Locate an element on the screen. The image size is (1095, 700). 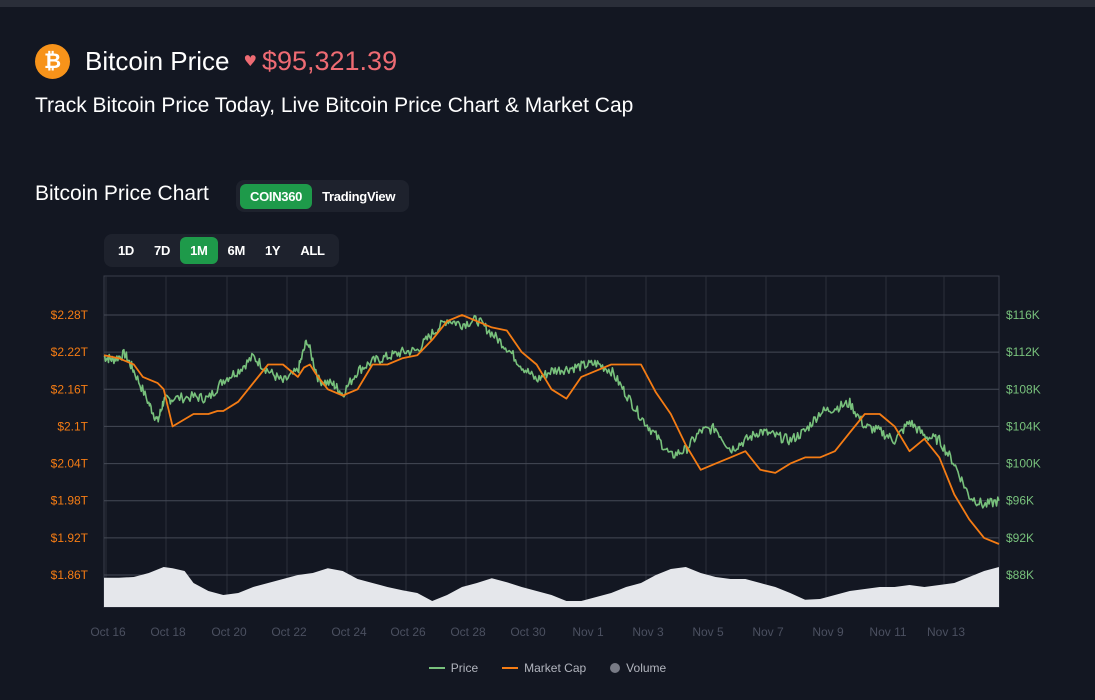
legend-price-label: Price is located at coordinates (464, 668).